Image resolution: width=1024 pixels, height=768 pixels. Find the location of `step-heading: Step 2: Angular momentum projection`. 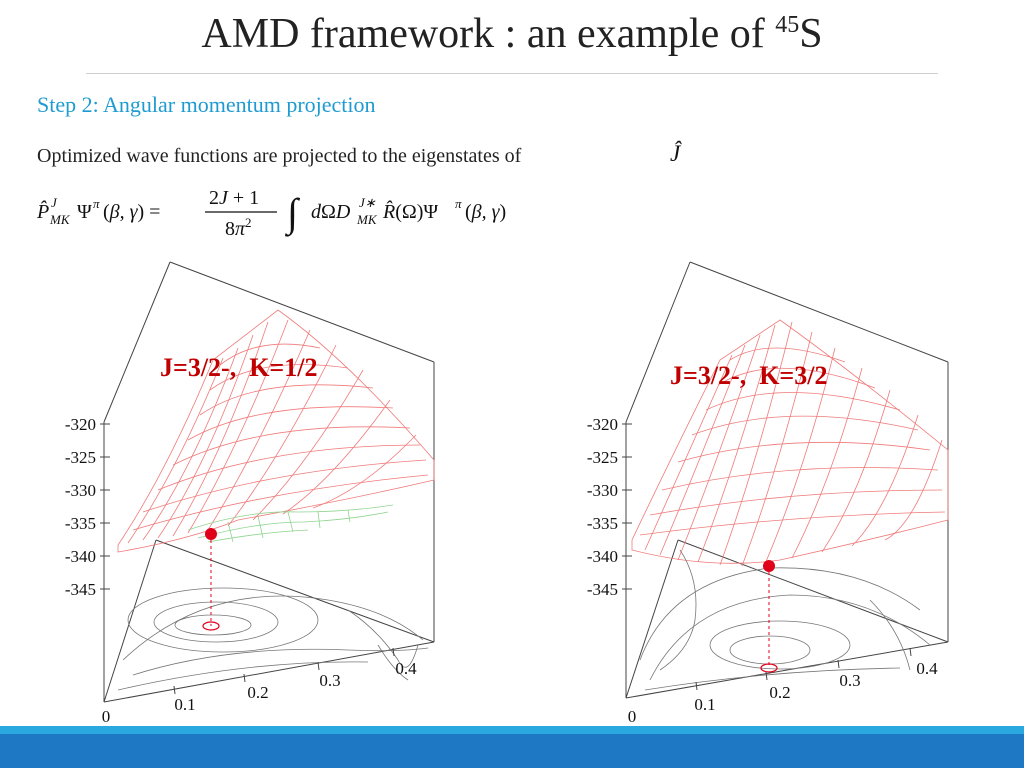

step-heading: Step 2: Angular momentum projection is located at coordinates (206, 104).